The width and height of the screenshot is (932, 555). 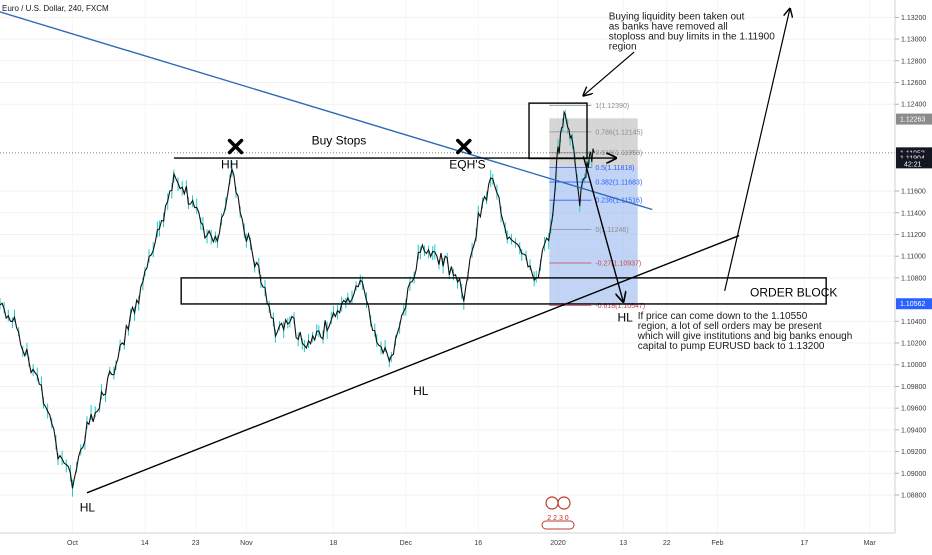 What do you see at coordinates (913, 40) in the screenshot?
I see `y-tick-label: 1.13000` at bounding box center [913, 40].